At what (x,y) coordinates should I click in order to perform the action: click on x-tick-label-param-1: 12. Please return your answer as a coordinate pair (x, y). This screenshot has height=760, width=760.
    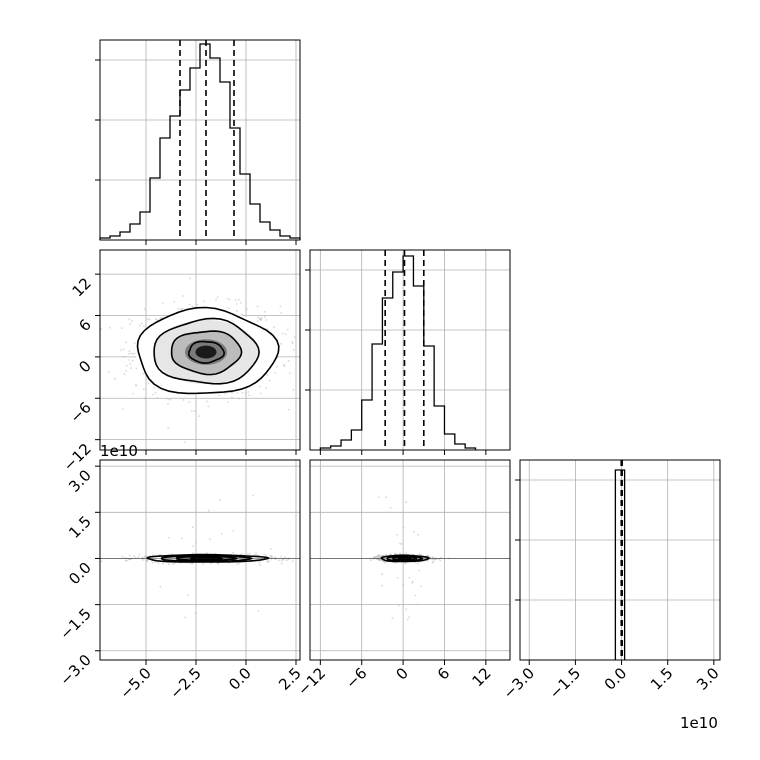
    Looking at the image, I should click on (481, 677).